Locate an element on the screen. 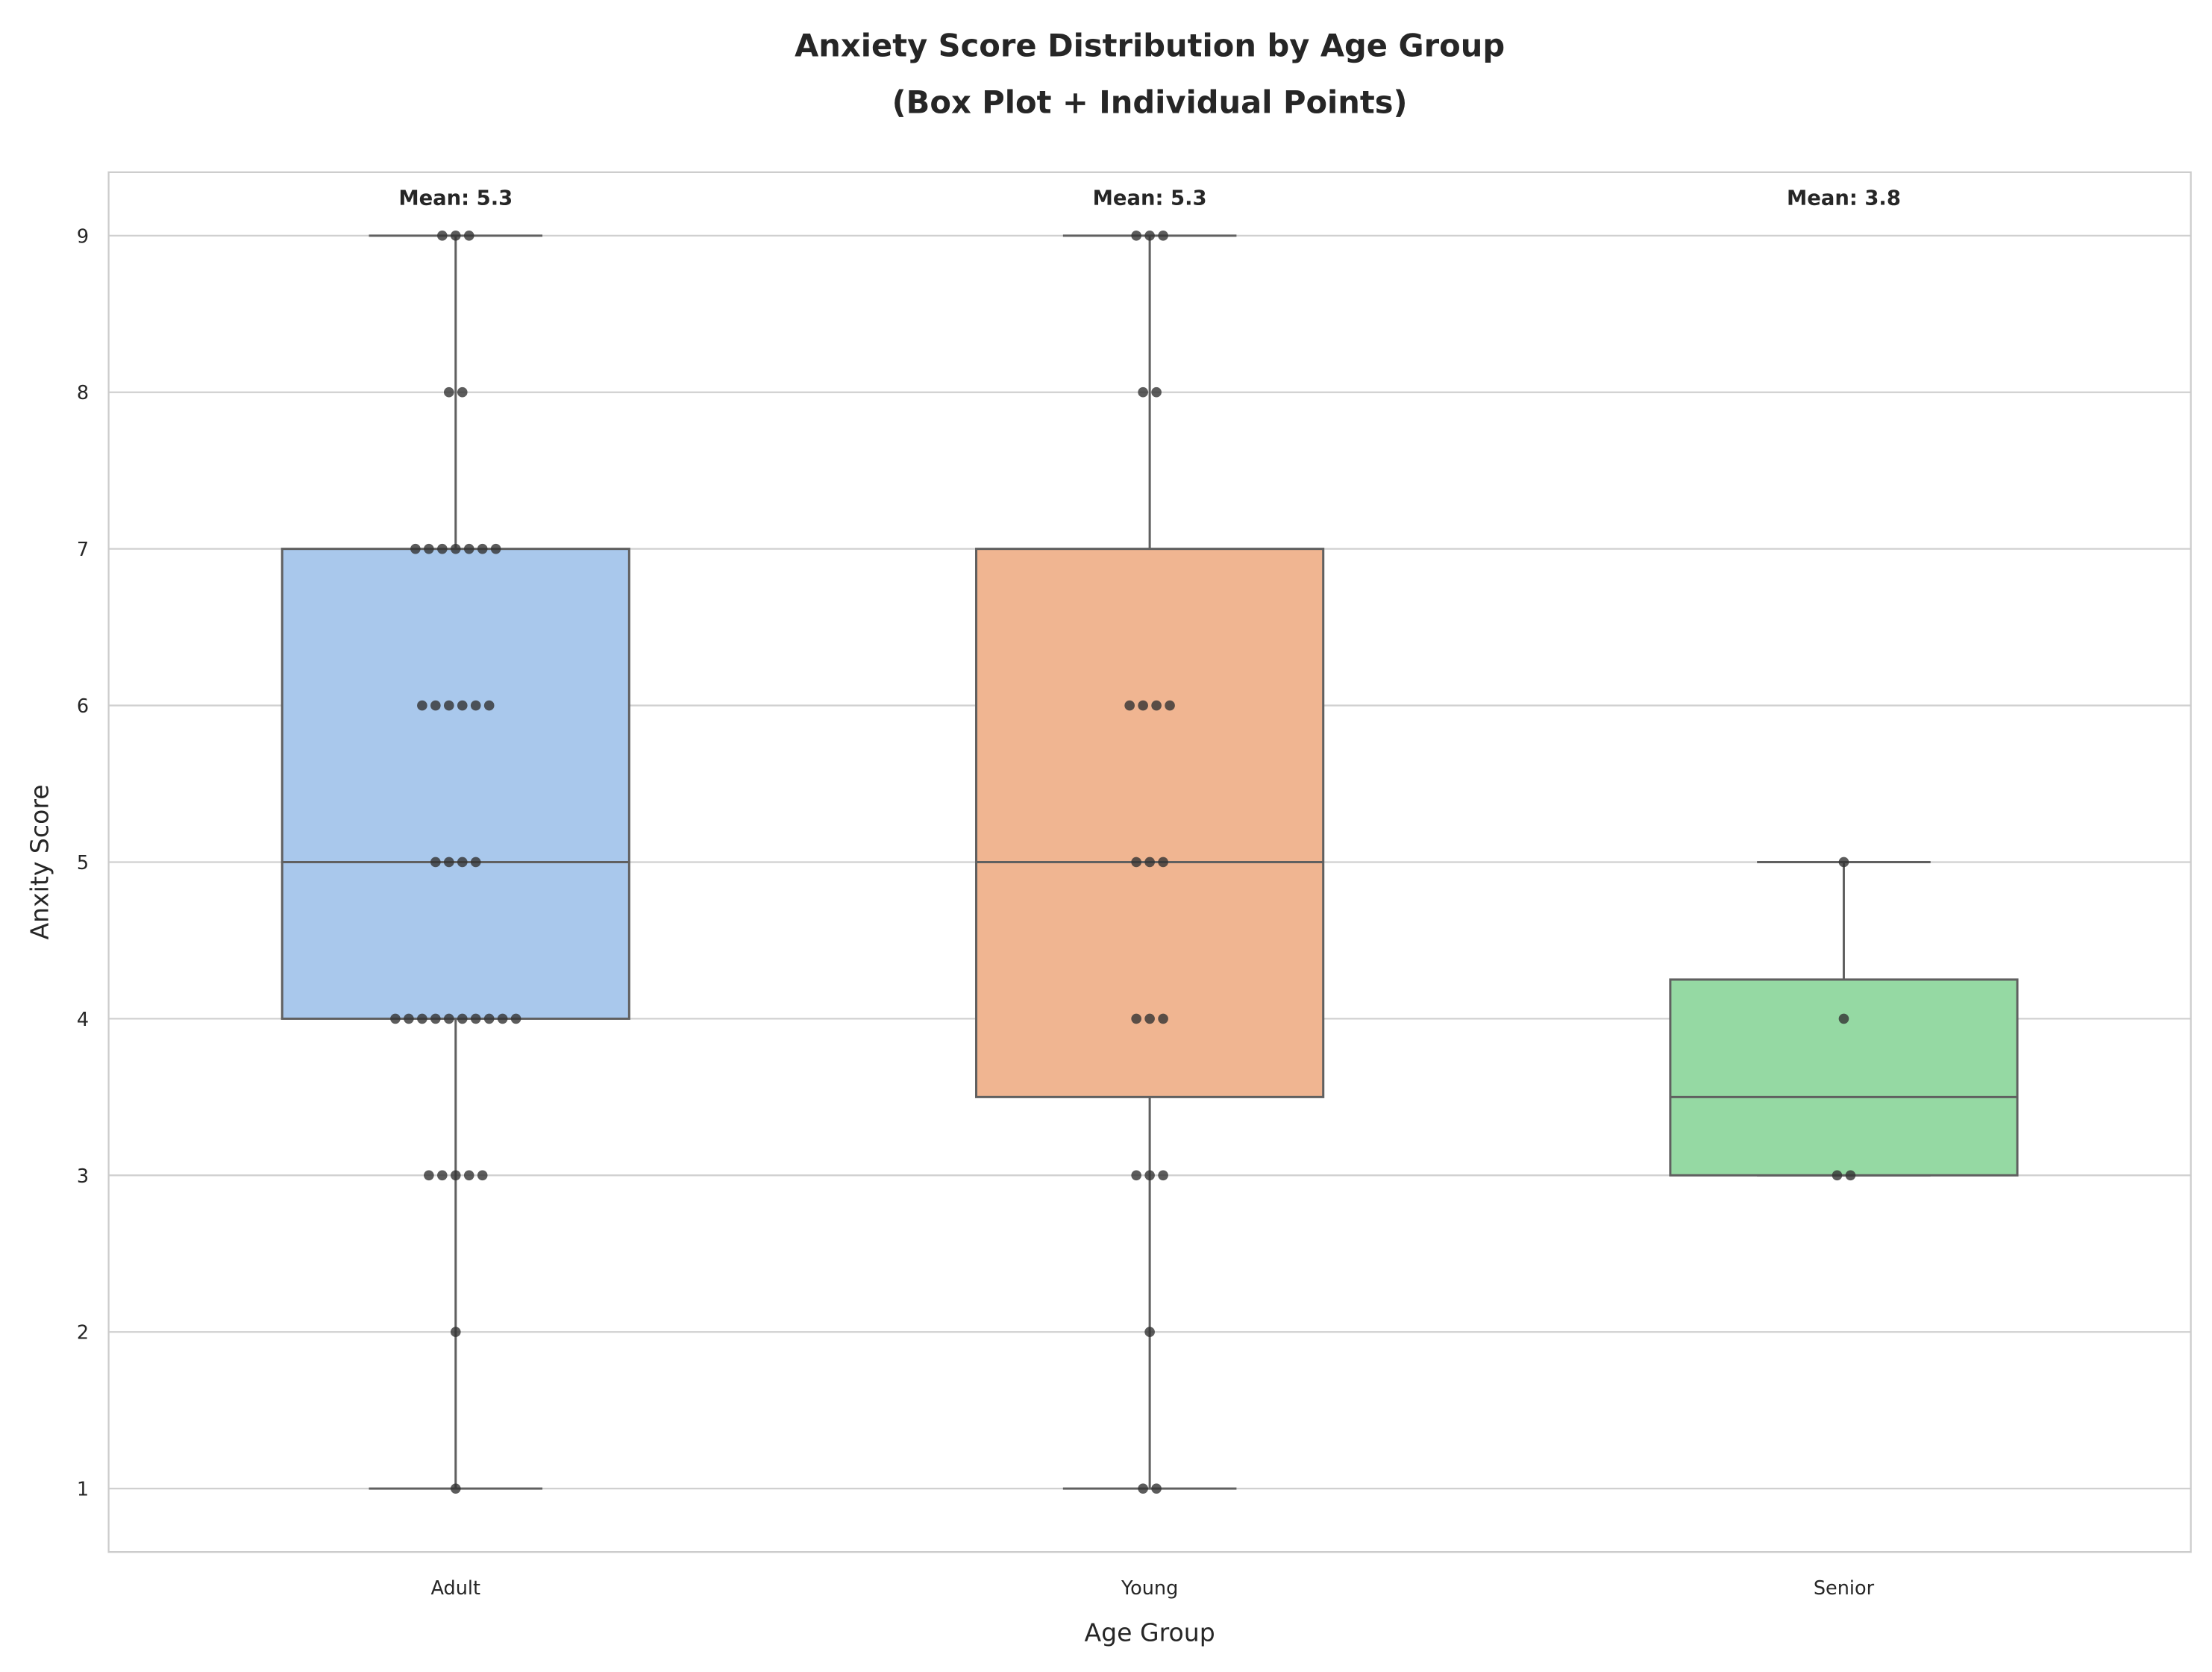 This screenshot has width=2212, height=1672. y-tick-label: 7 is located at coordinates (83, 550).